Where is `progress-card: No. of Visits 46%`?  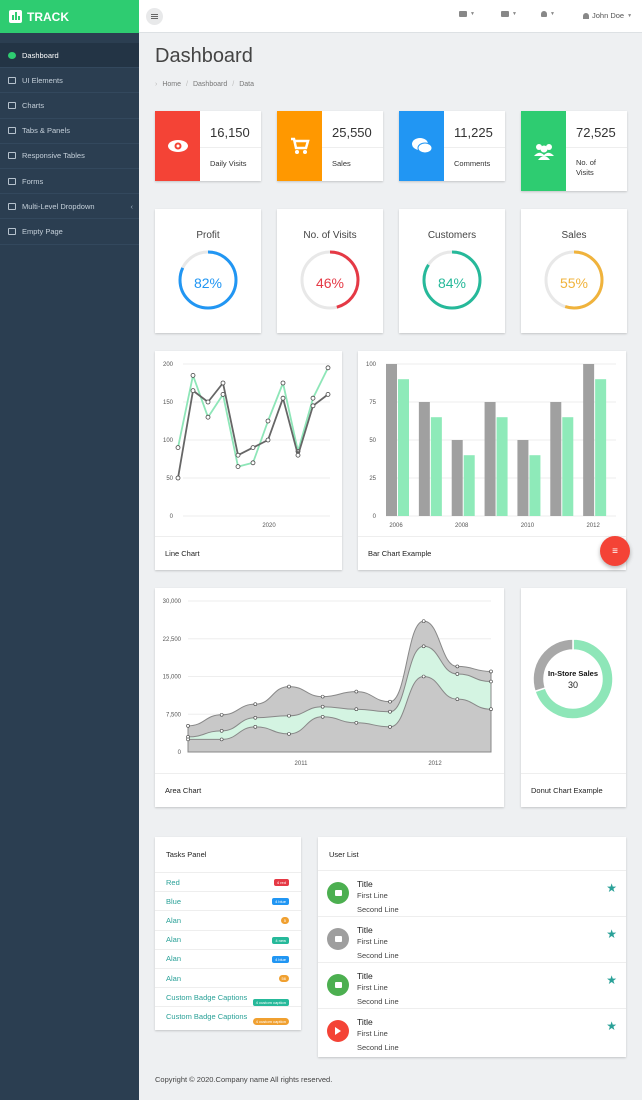 progress-card: No. of Visits 46% is located at coordinates (330, 271).